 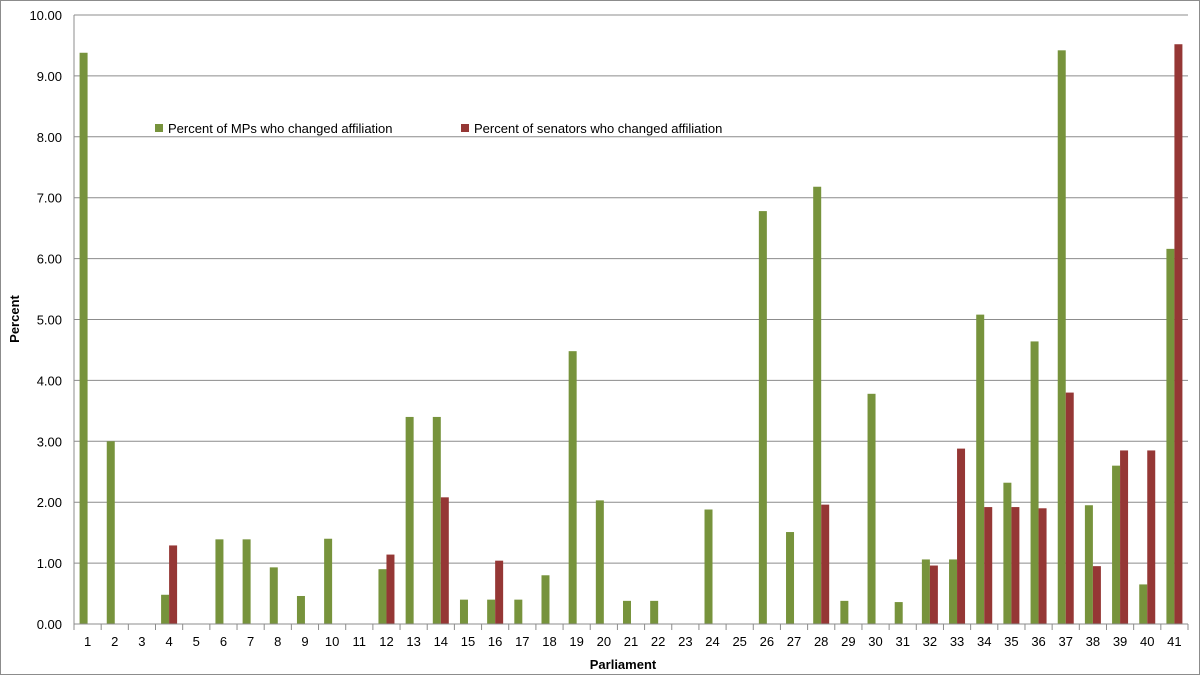 I want to click on x-tick-label: 17, so click(x=522, y=641).